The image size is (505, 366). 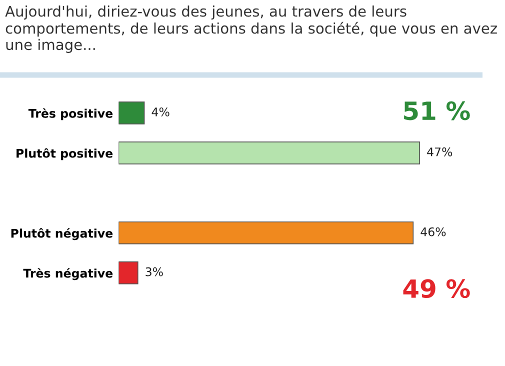 What do you see at coordinates (62, 234) in the screenshot?
I see `y-tick-label: Plutôt négative` at bounding box center [62, 234].